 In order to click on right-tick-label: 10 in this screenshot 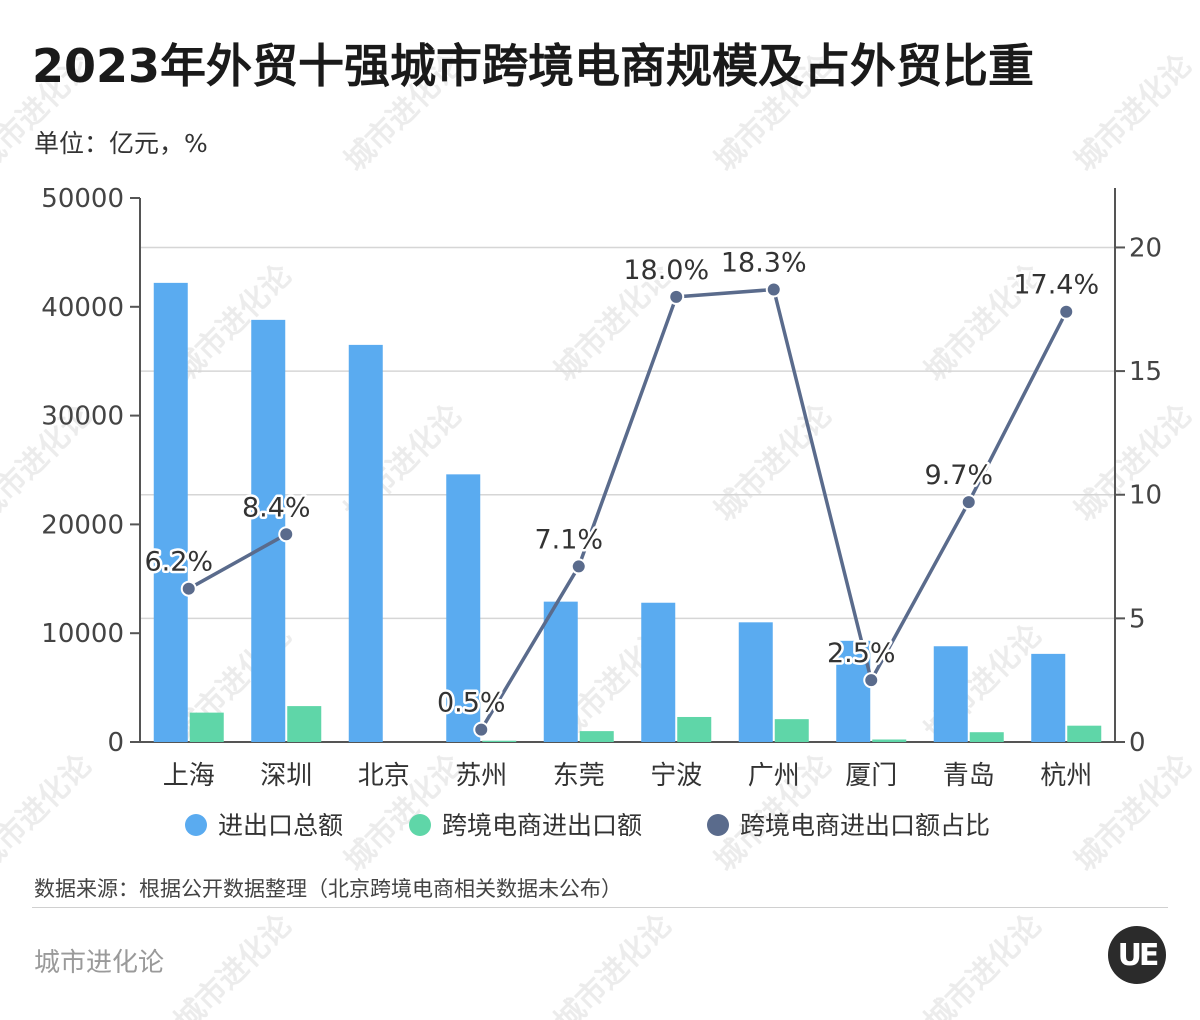, I will do `click(1145, 496)`.